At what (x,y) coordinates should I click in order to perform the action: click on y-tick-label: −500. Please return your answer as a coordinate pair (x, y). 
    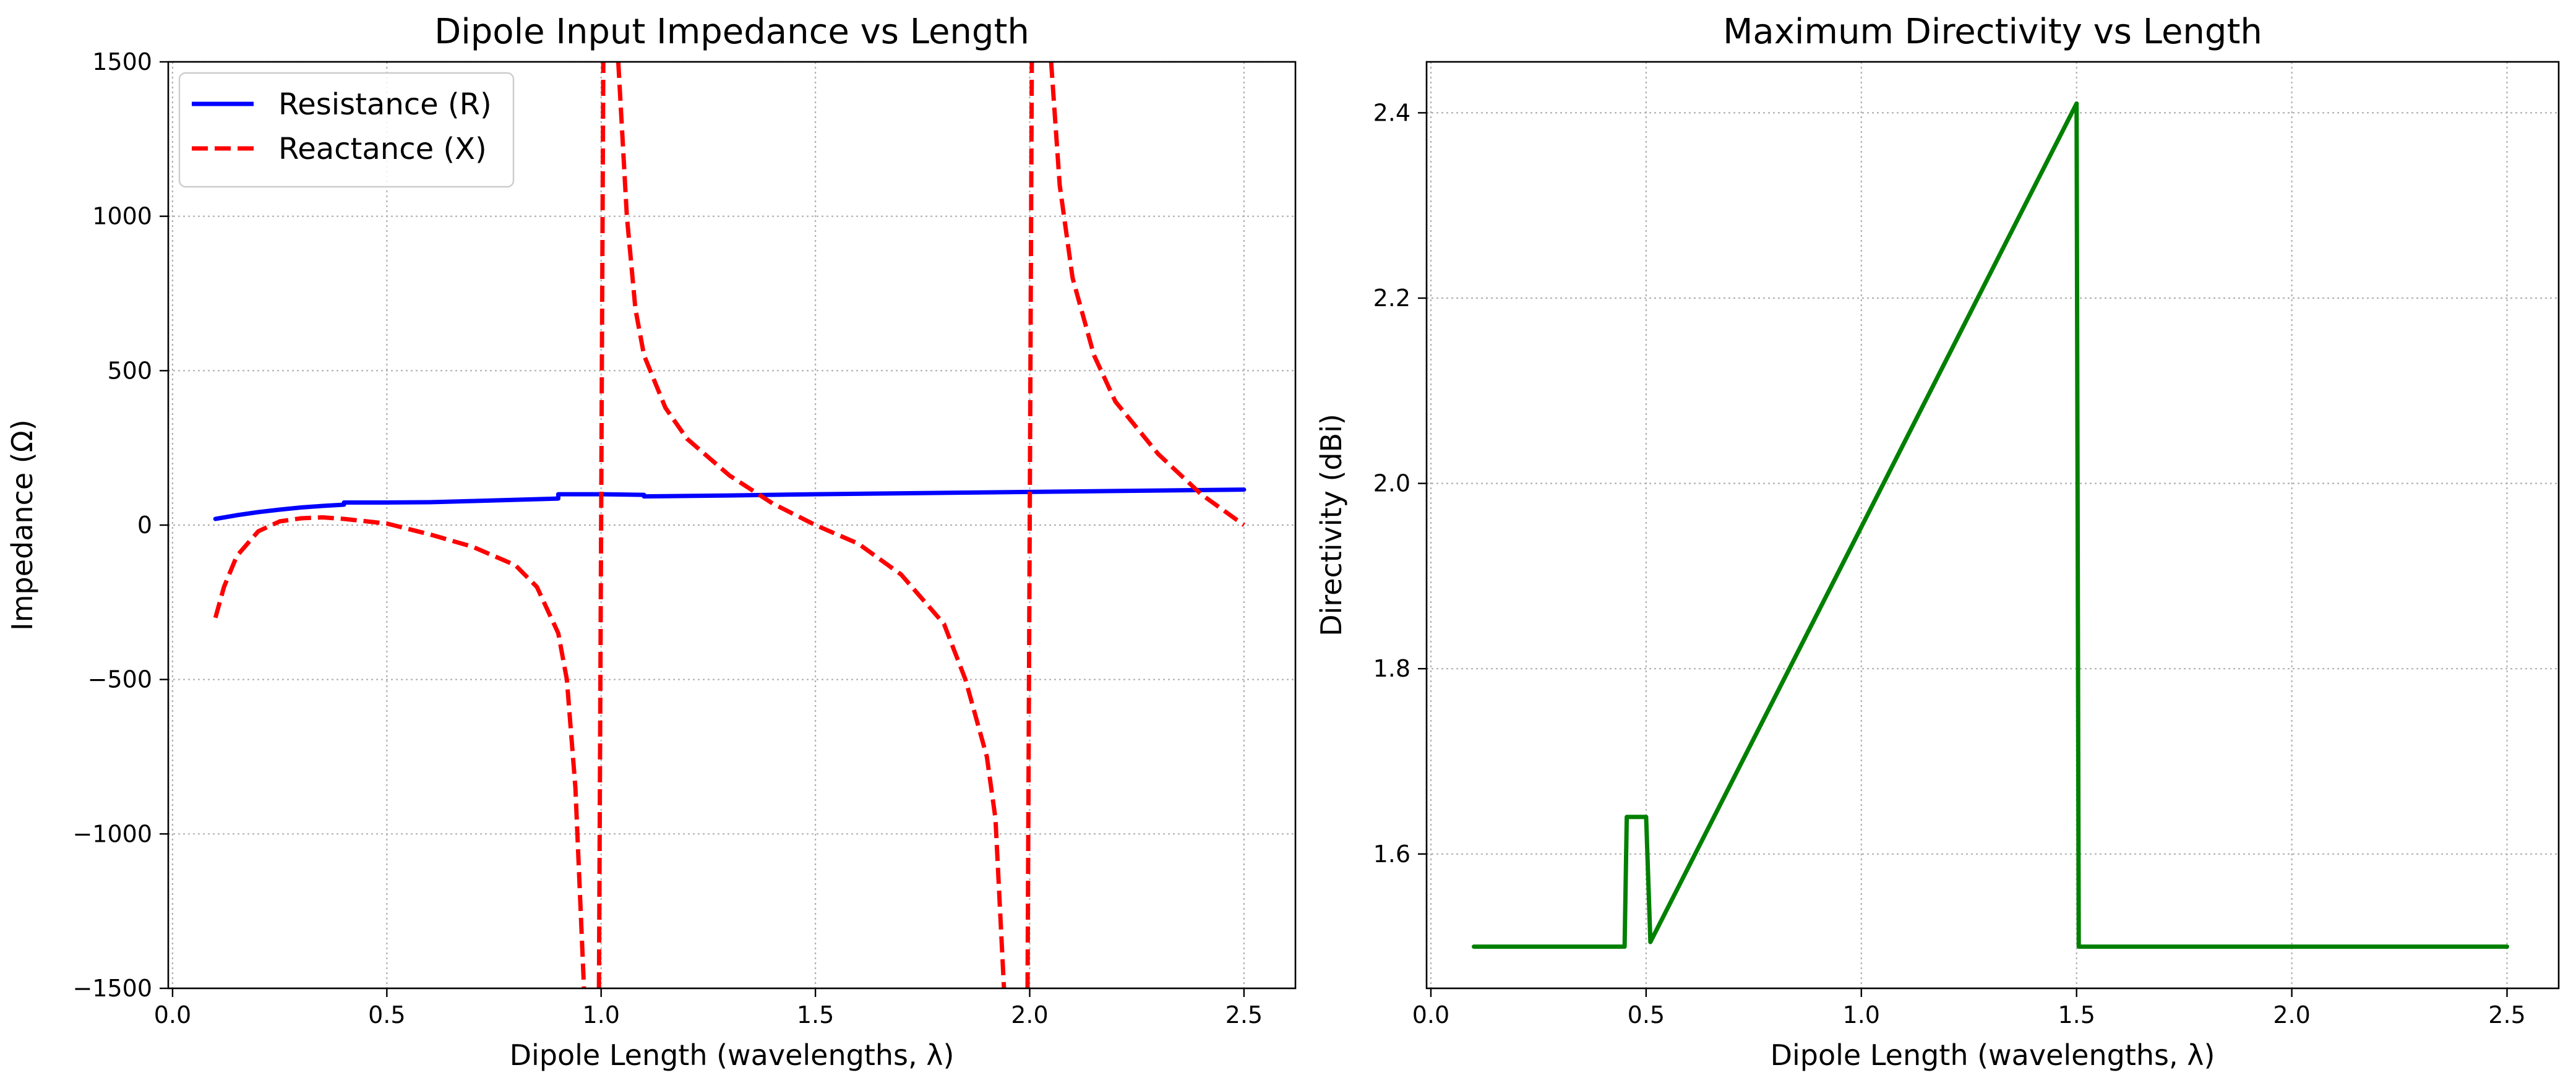
    Looking at the image, I should click on (120, 680).